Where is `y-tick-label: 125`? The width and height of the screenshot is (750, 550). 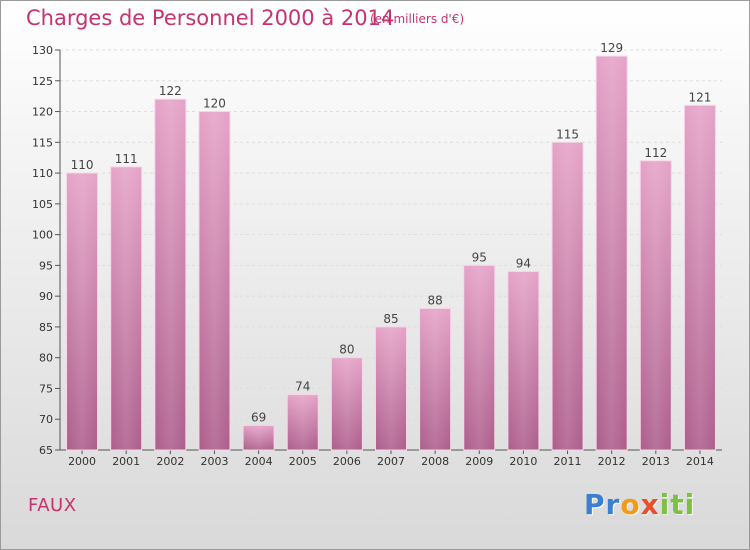 y-tick-label: 125 is located at coordinates (42, 81).